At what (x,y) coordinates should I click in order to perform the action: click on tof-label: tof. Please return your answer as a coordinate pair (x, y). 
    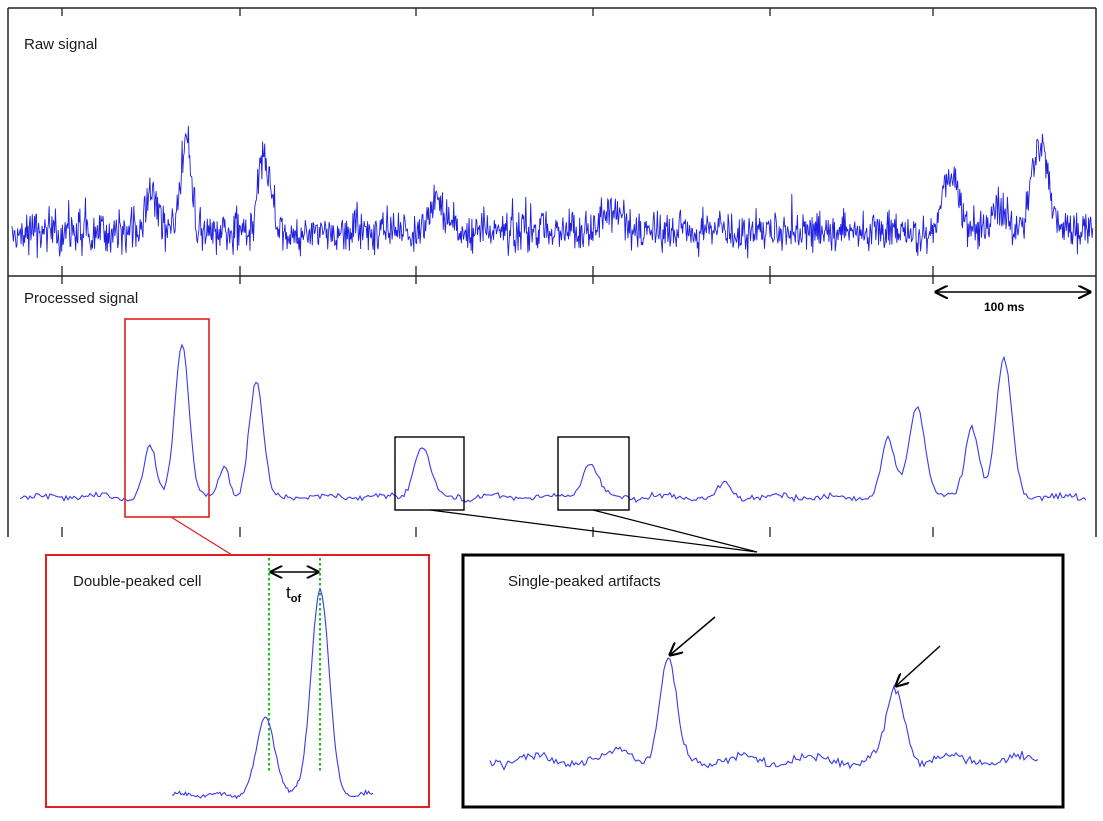
    Looking at the image, I should click on (293, 594).